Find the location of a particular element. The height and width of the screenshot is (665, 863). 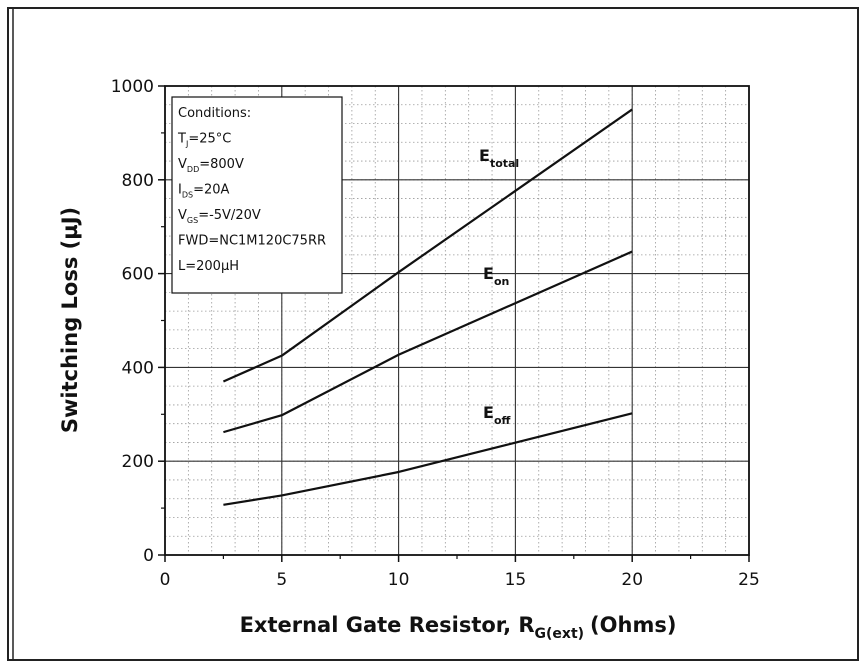

condition-line: TJ=25°C is located at coordinates (204, 140).